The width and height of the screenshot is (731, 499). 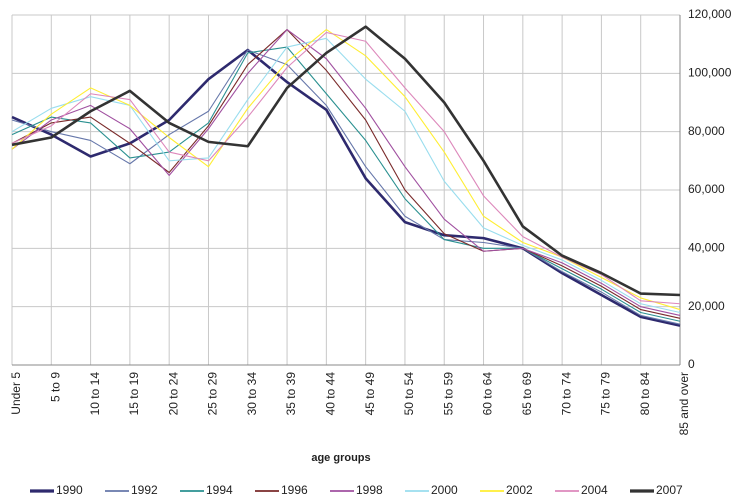 What do you see at coordinates (219, 490) in the screenshot?
I see `legend-label: 1994` at bounding box center [219, 490].